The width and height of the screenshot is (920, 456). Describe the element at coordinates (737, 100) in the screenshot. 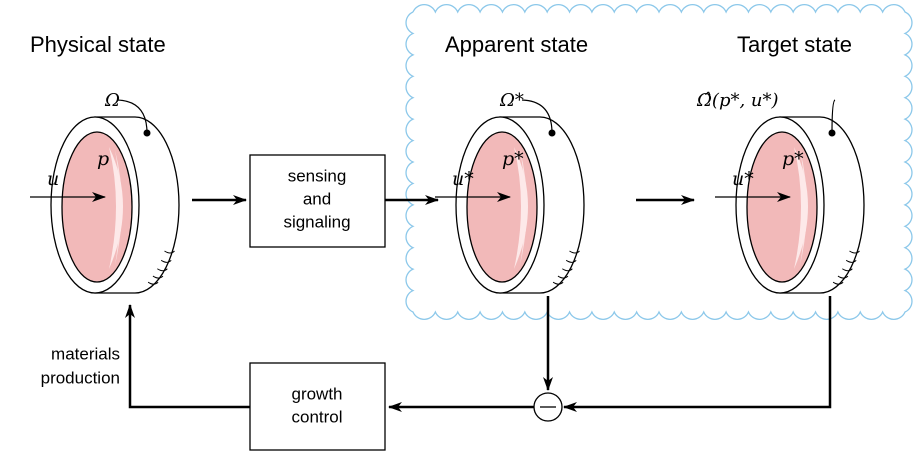

I see `omega-label: Ω̂(p*, u*)` at that location.